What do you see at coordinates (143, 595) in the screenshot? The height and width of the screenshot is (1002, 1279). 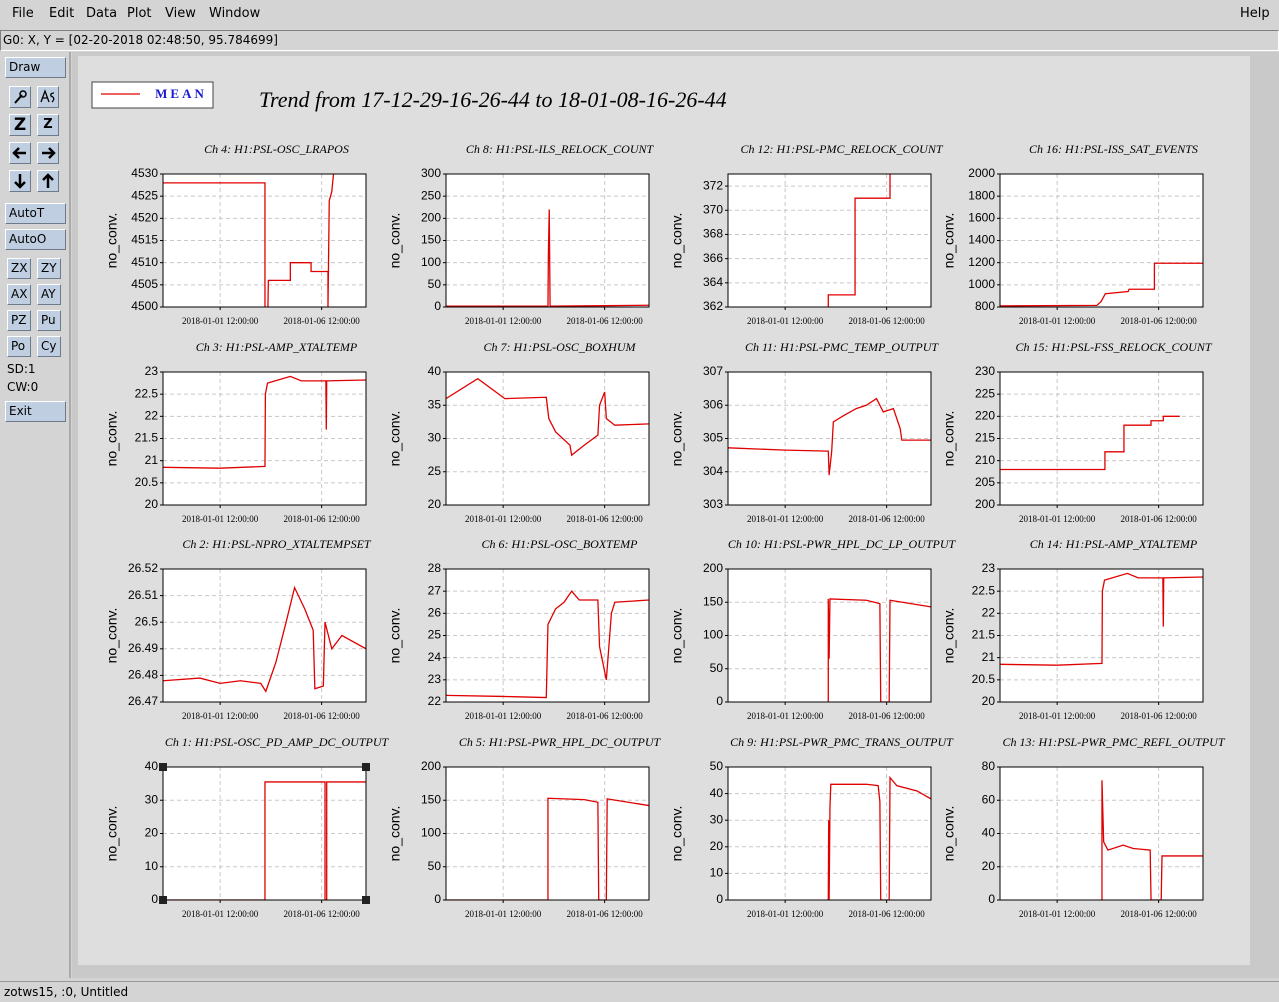 I see `y-tick-label: 26.51` at bounding box center [143, 595].